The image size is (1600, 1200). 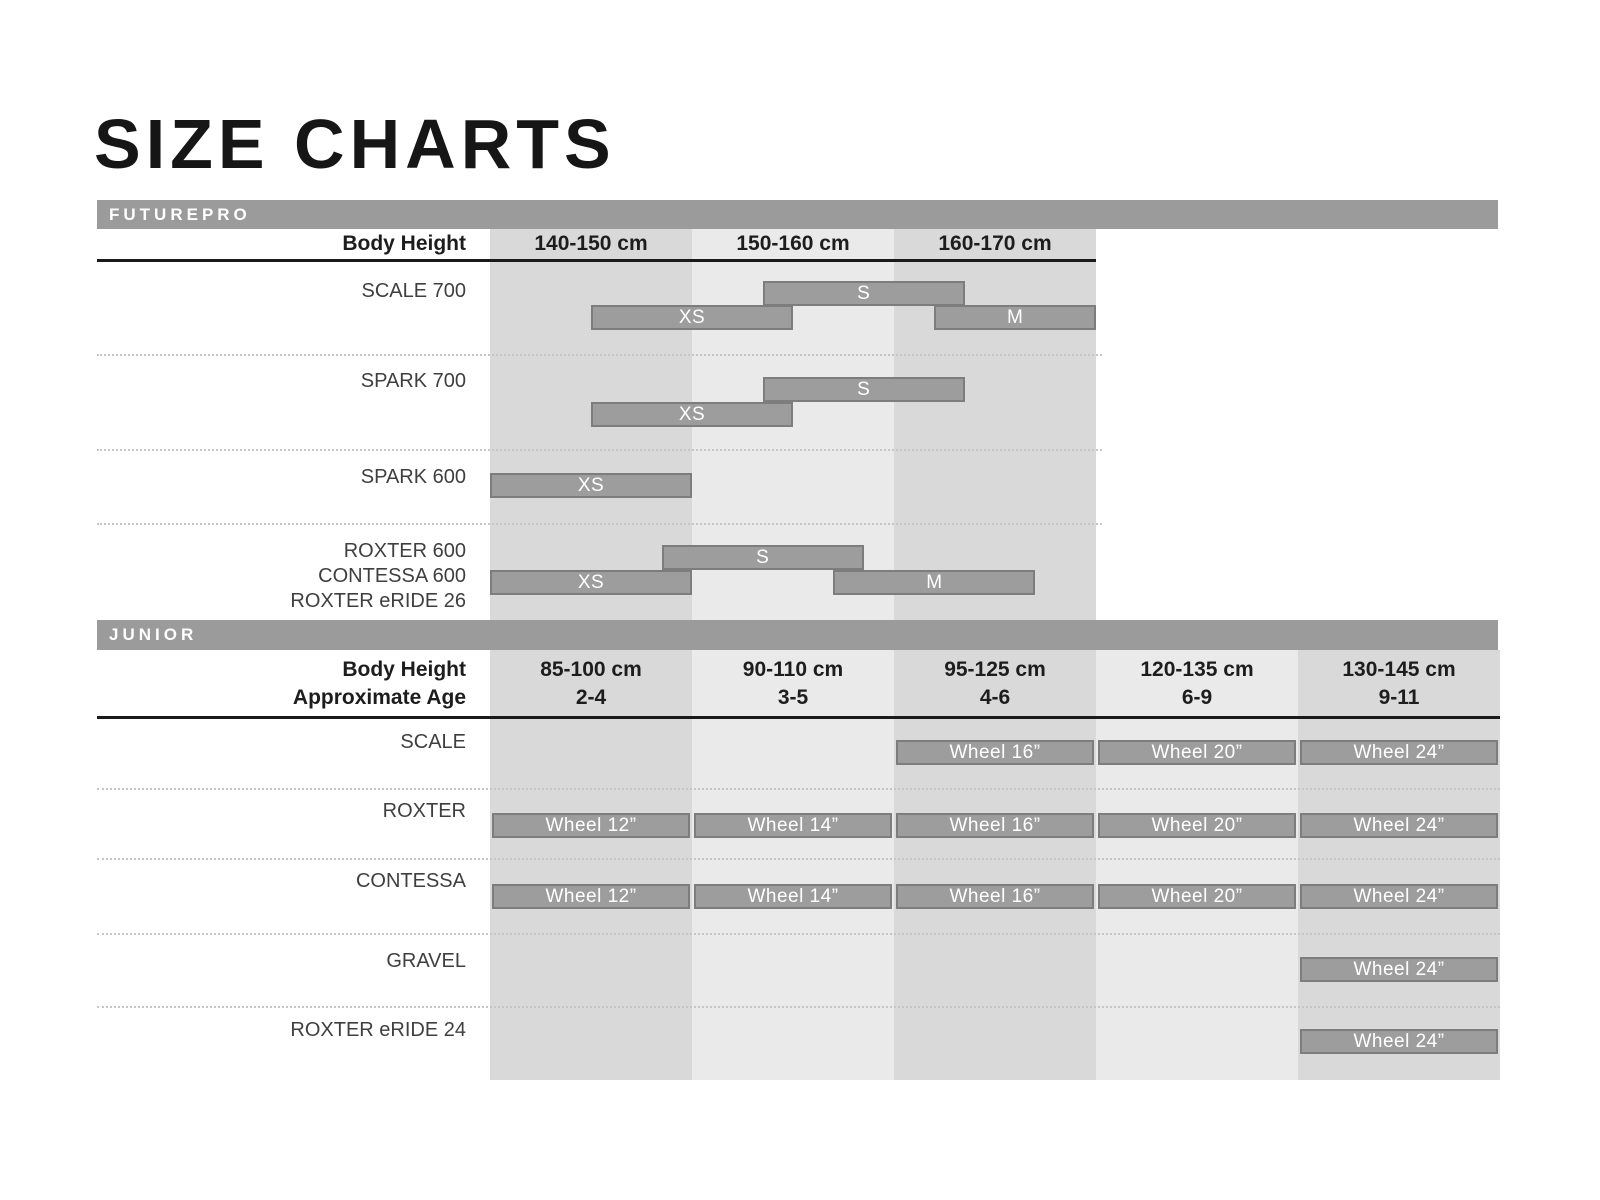 What do you see at coordinates (591, 697) in the screenshot?
I see `age-header: 2-4` at bounding box center [591, 697].